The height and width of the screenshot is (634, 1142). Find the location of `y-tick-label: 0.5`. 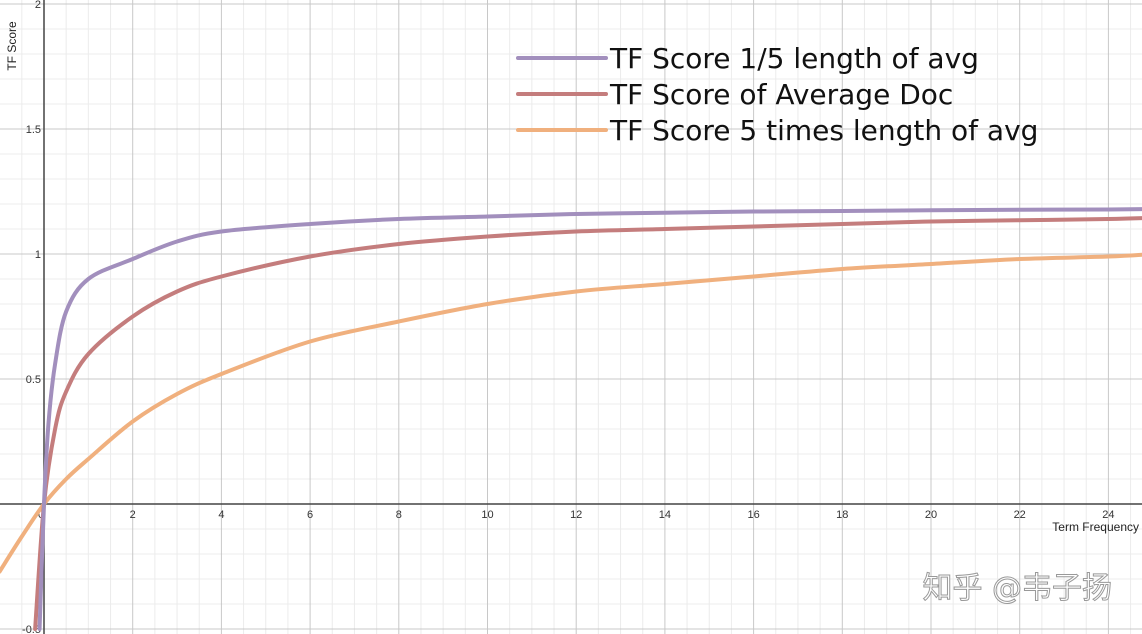

y-tick-label: 0.5 is located at coordinates (33, 380).